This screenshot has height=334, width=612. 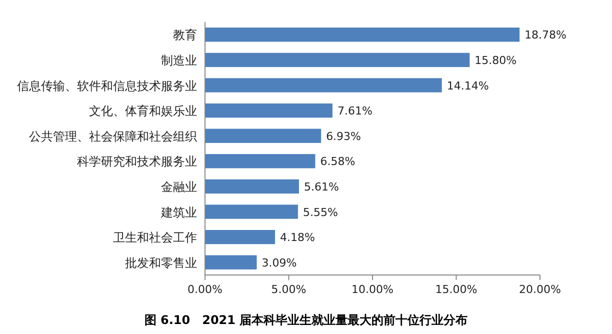 I want to click on x-tick-label: 20.00%, so click(x=540, y=289).